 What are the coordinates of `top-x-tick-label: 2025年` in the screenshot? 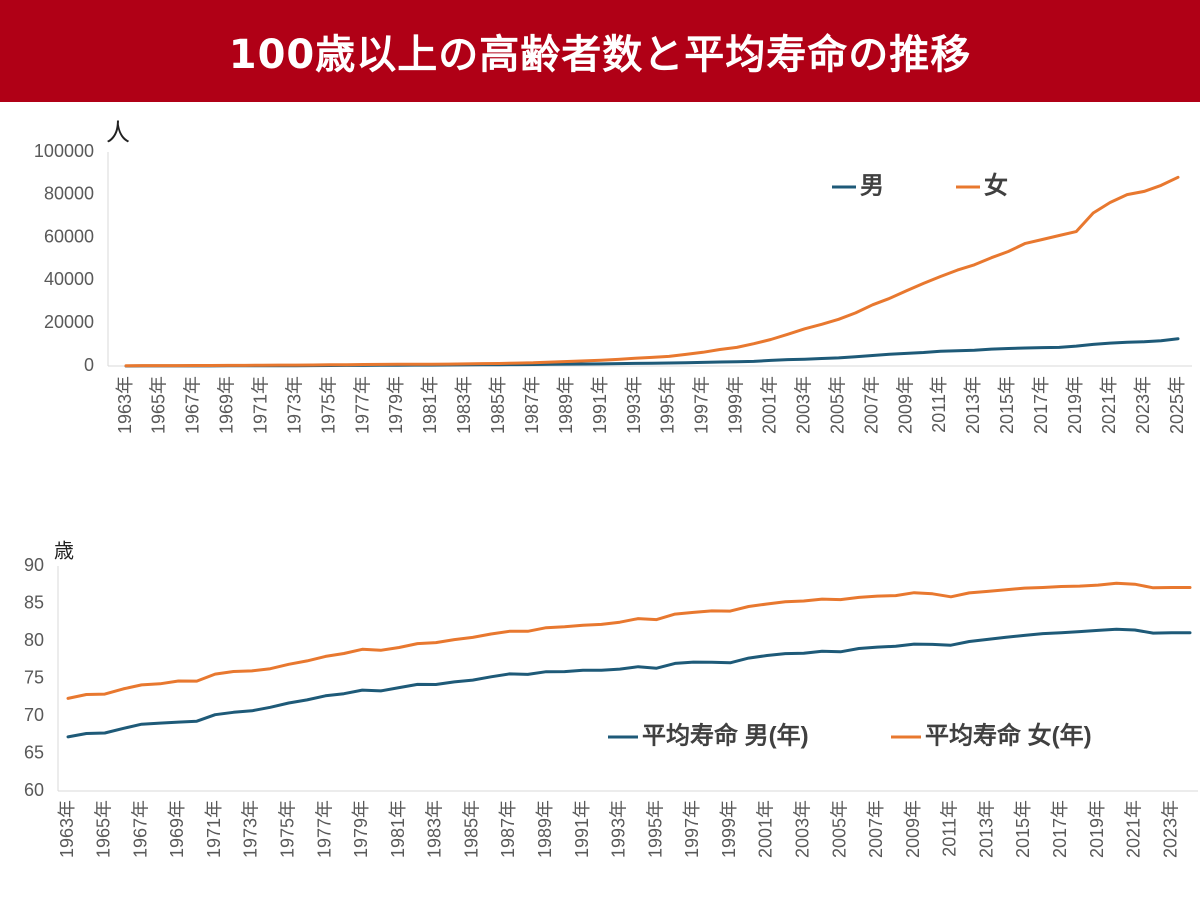 It's located at (1177, 405).